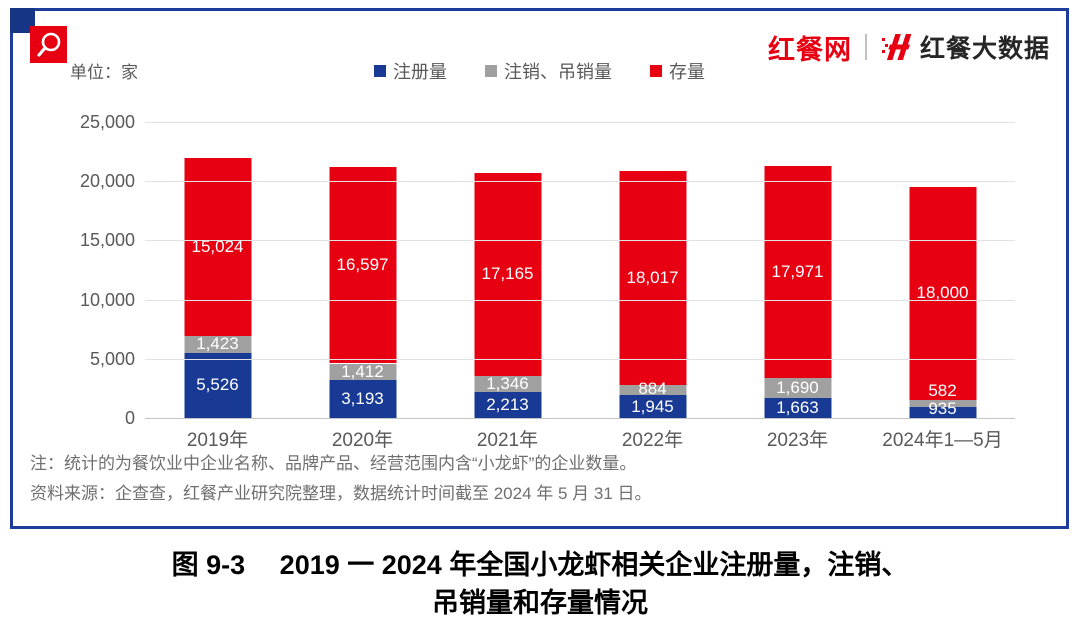 Image resolution: width=1080 pixels, height=640 pixels. I want to click on bar-value-label: 18,000, so click(942, 293).